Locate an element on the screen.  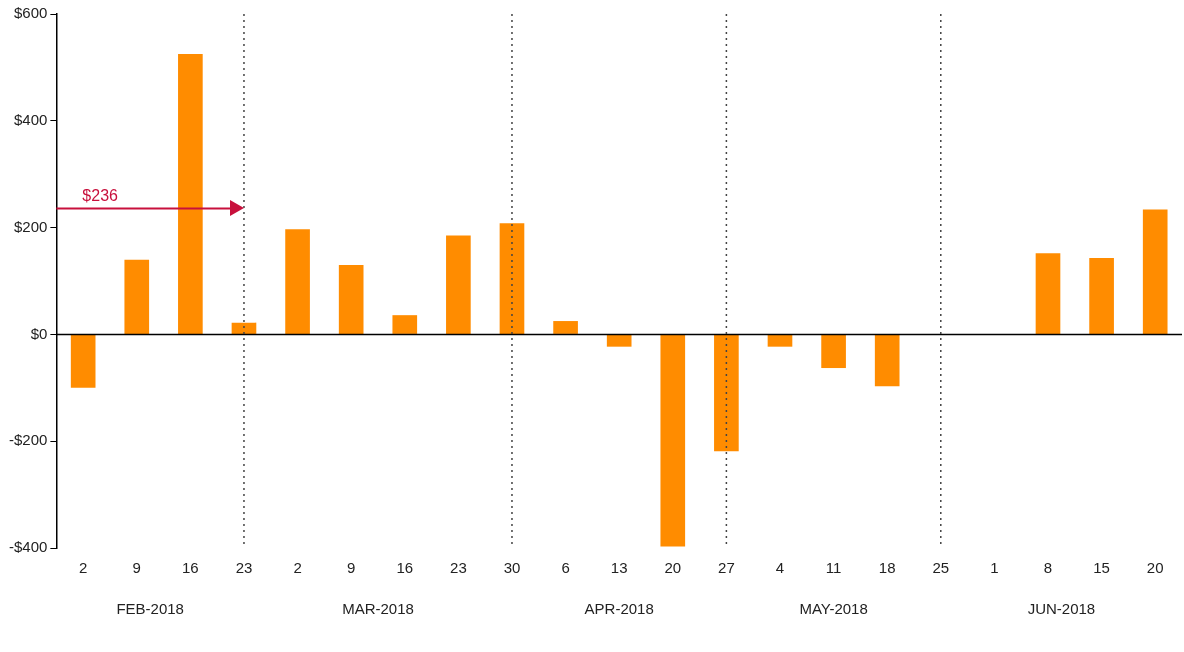
text: MAR-2018 is located at coordinates (378, 609).